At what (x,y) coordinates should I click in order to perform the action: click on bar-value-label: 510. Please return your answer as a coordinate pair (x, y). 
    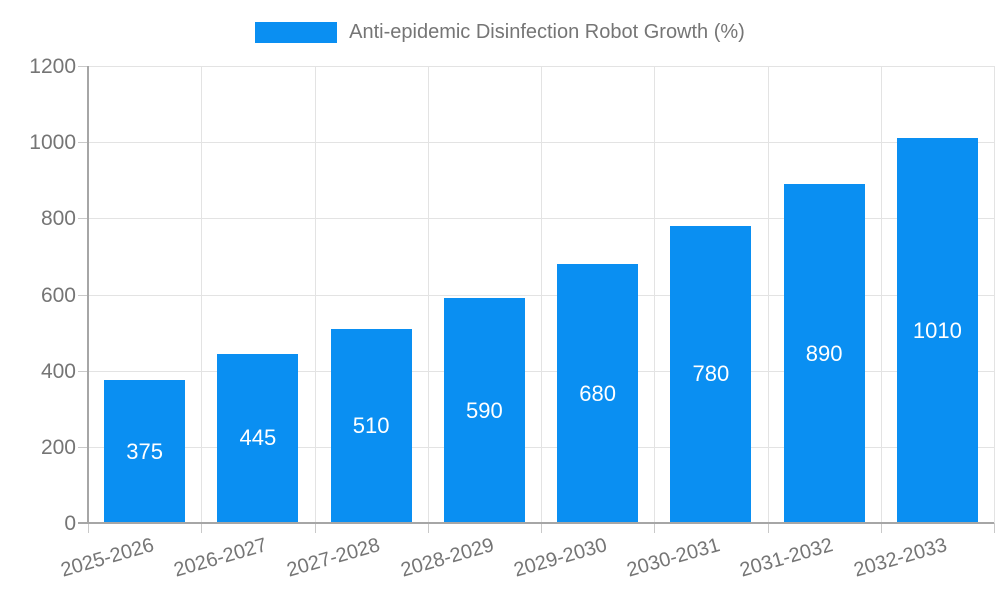
    Looking at the image, I should click on (371, 425).